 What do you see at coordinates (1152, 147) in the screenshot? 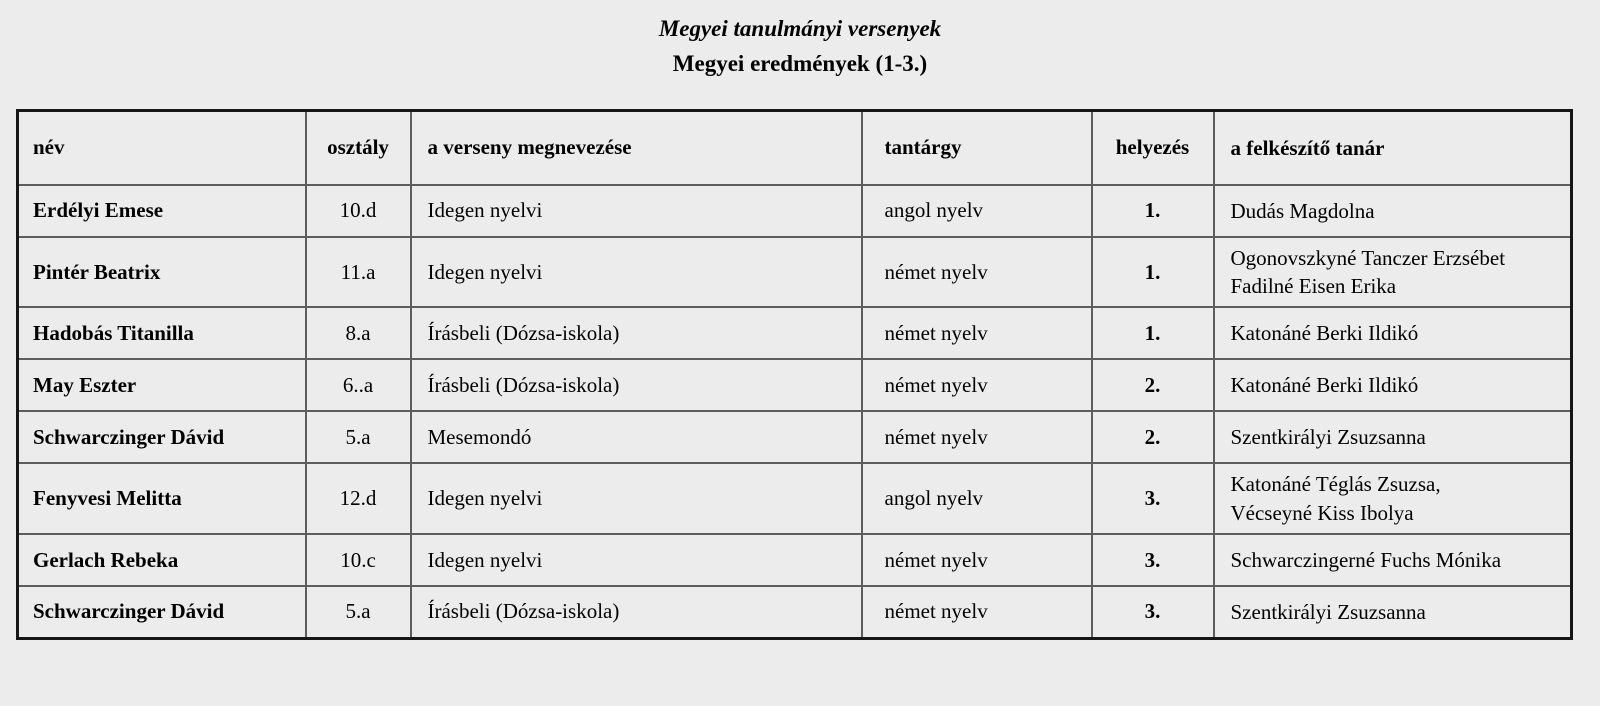
I see `header-placement: helyezés` at bounding box center [1152, 147].